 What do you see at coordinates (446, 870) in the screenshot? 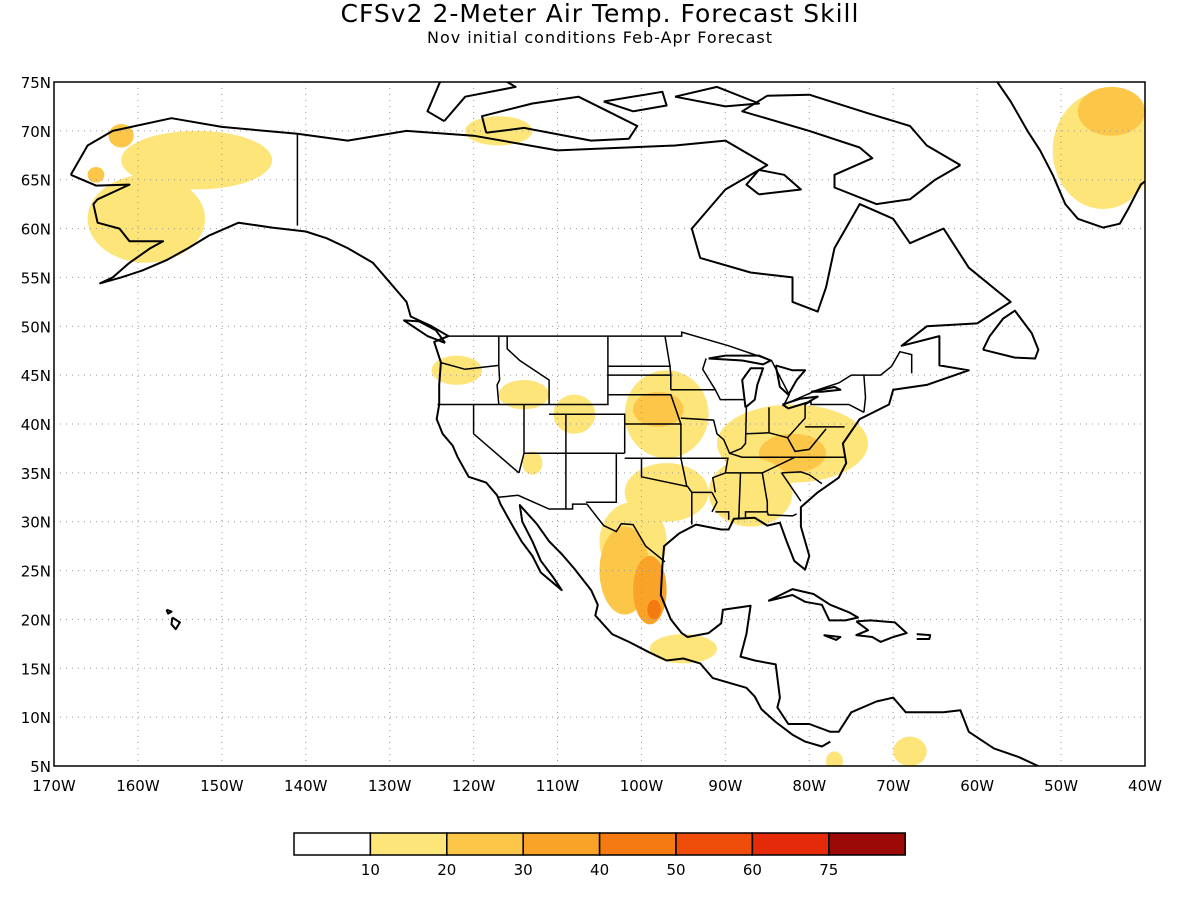
I see `colorbar-label: 20` at bounding box center [446, 870].